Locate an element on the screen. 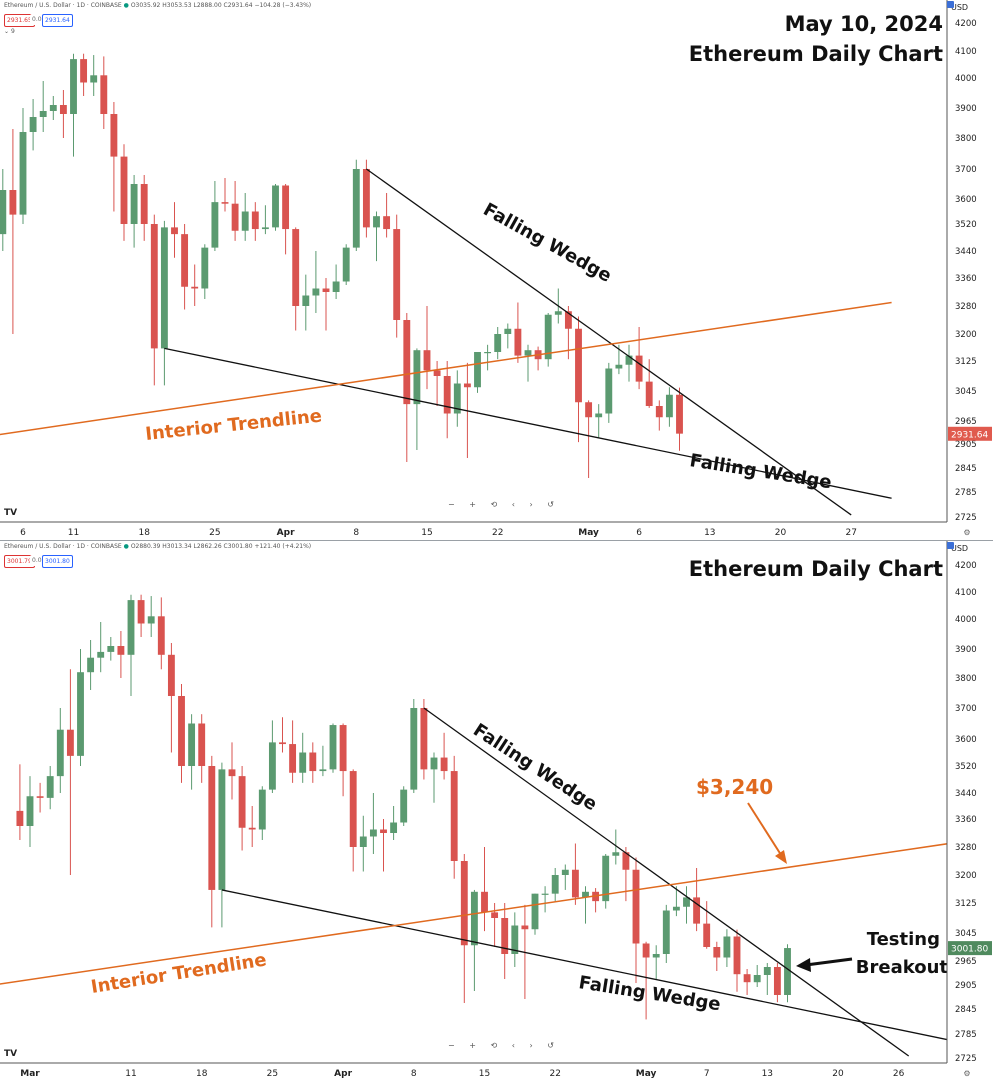 This screenshot has width=993, height=1080. price-tick-label: 2785 is located at coordinates (966, 493).